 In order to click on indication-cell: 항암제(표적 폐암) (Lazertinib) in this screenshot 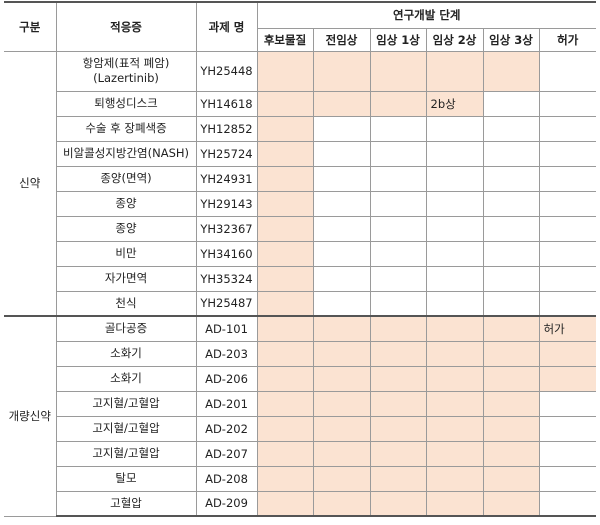, I will do `click(126, 71)`.